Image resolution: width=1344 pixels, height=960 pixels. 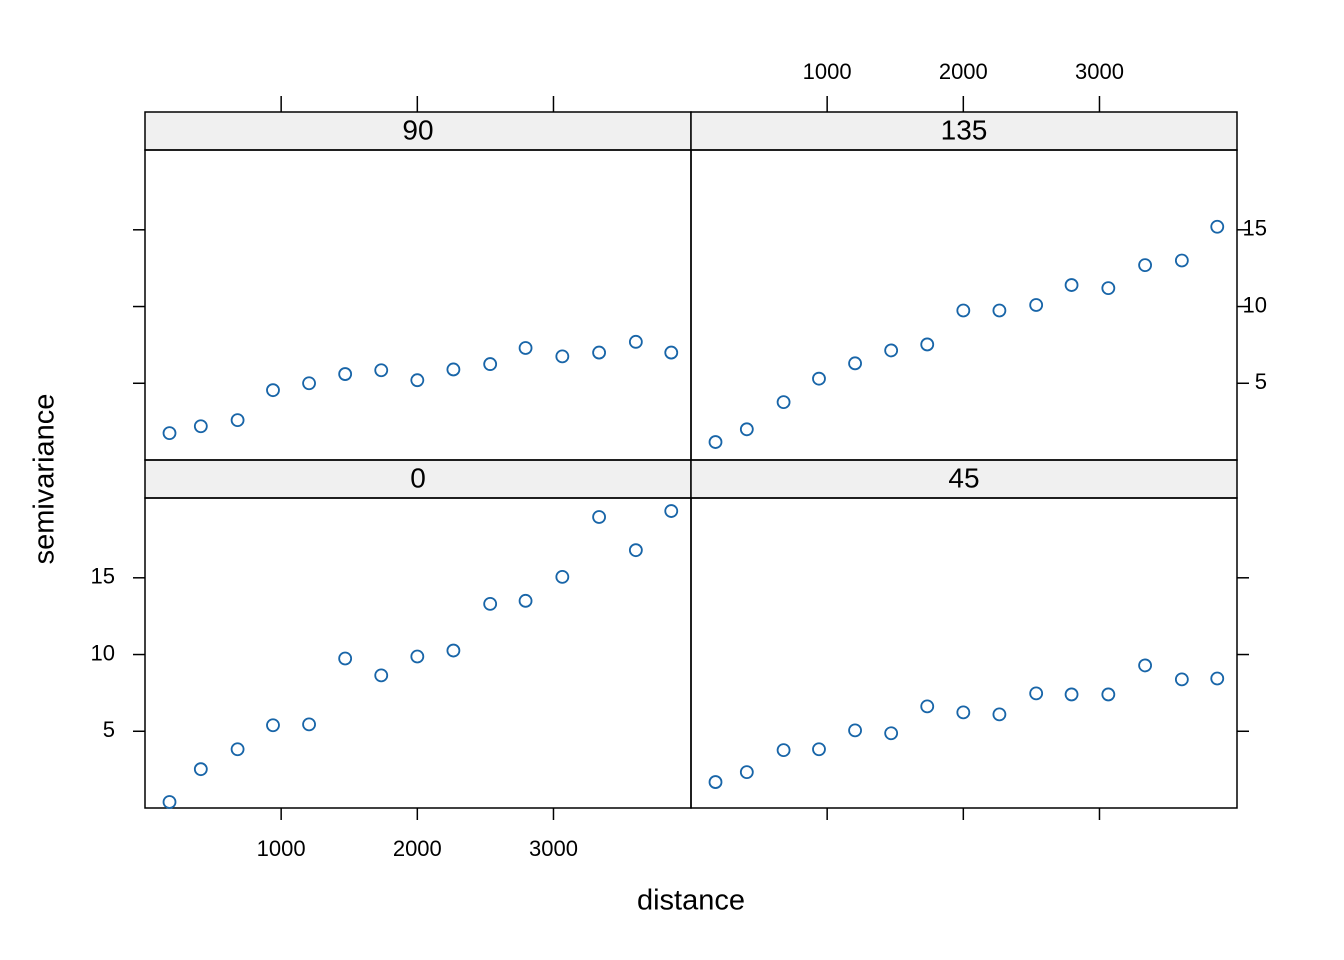 I want to click on strip-label: 135, so click(x=964, y=129).